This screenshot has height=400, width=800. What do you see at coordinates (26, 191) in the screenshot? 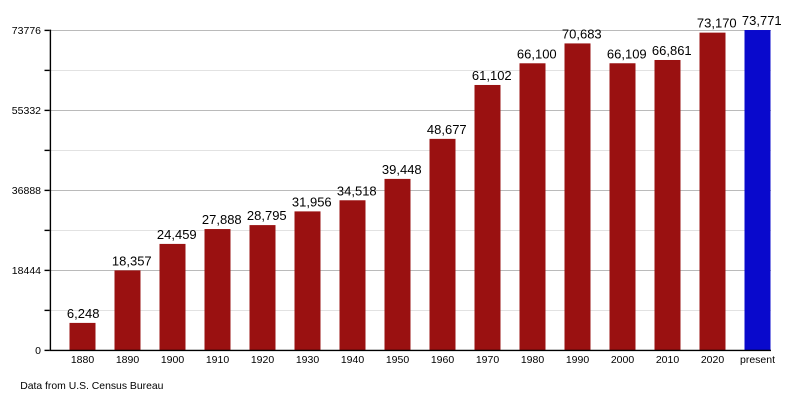
I see `svg-text: 36888` at bounding box center [26, 191].